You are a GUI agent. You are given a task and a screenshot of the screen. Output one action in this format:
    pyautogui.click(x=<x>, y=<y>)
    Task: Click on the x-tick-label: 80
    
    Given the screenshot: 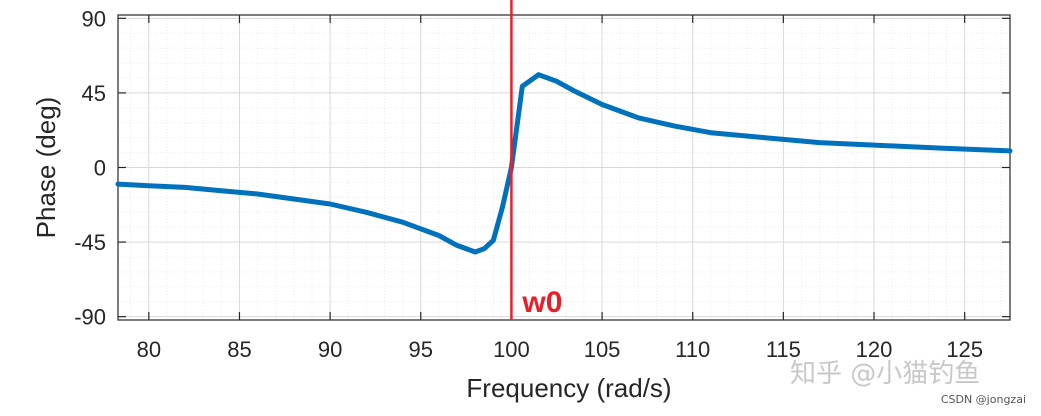 What is the action you would take?
    pyautogui.click(x=149, y=349)
    